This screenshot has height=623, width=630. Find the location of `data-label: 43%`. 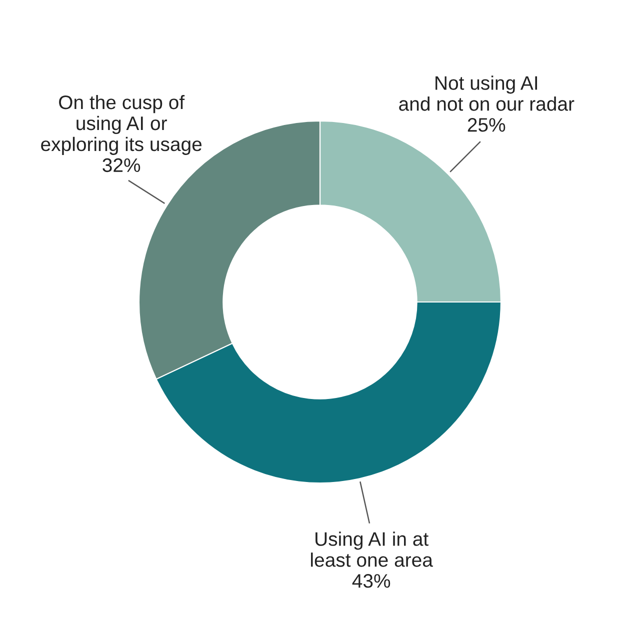

data-label: 43% is located at coordinates (371, 581).